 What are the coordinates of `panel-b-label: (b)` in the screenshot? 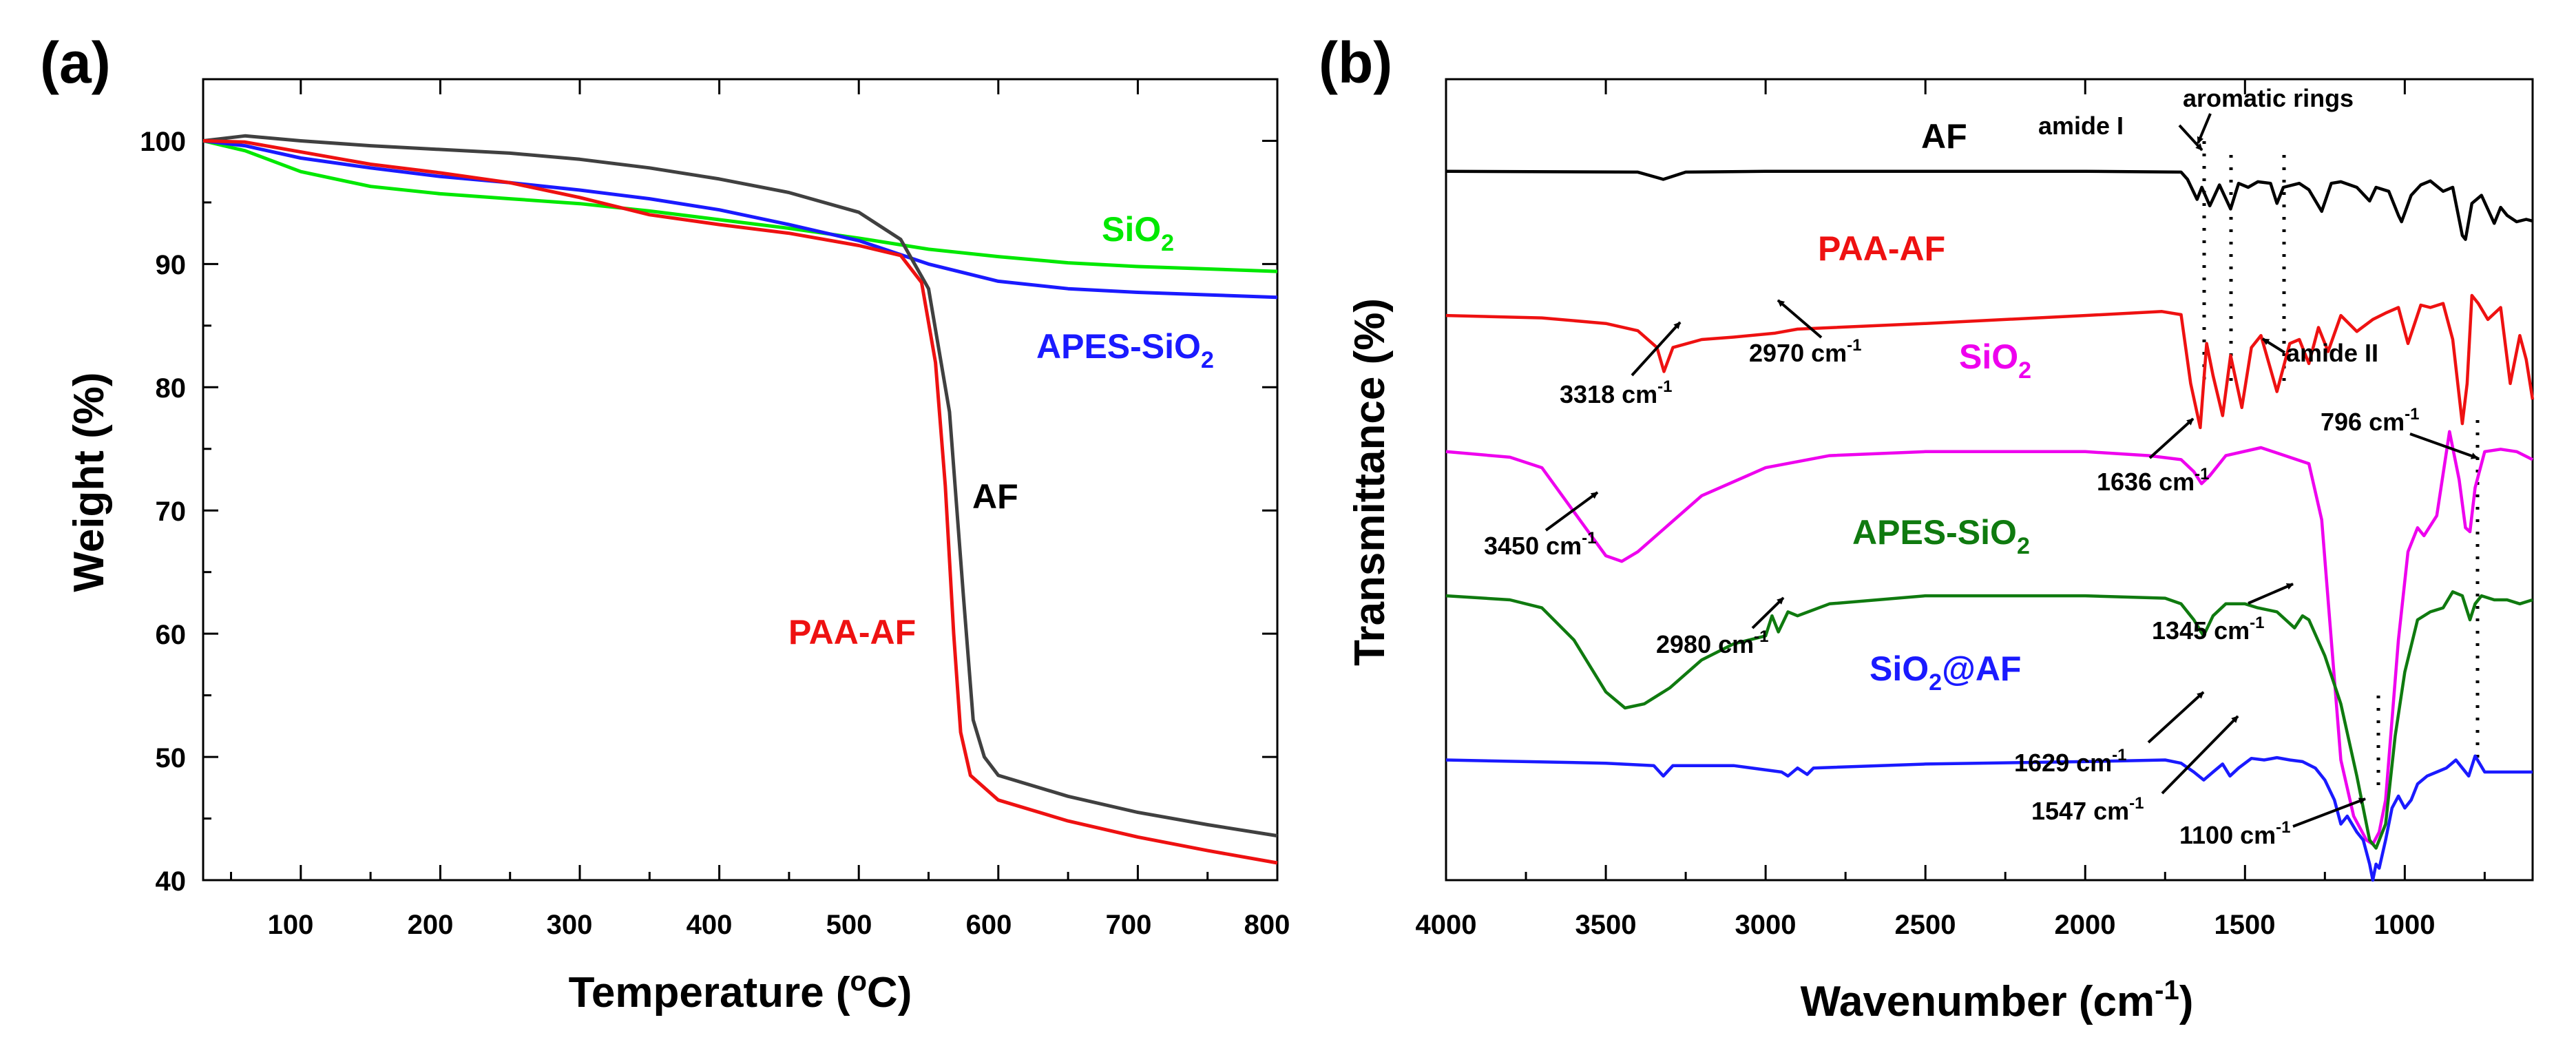 It's located at (1355, 62).